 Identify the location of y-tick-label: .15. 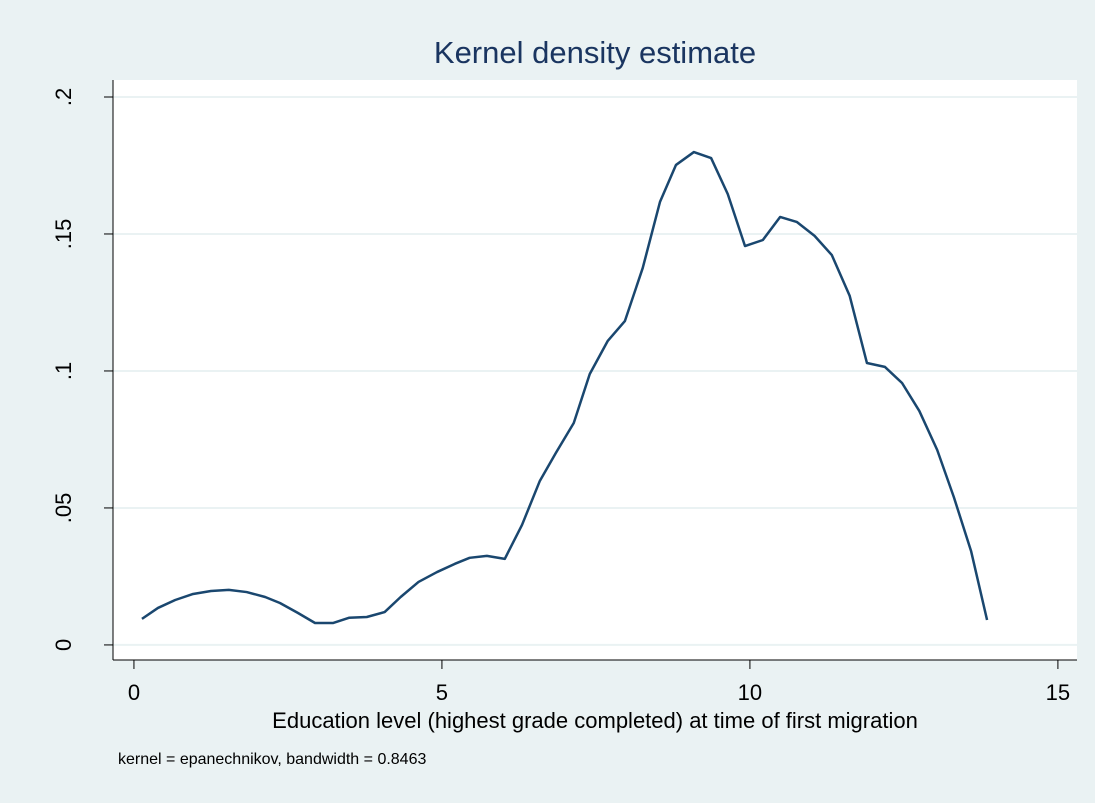
(63, 234).